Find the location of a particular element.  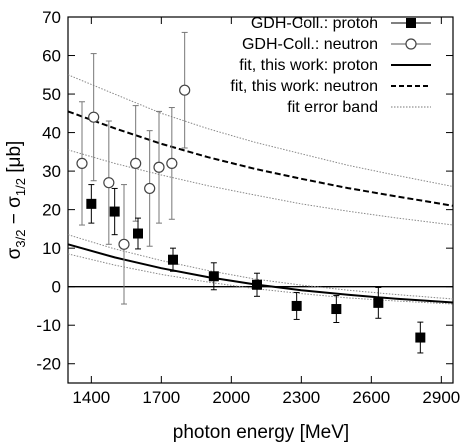

neutron-markers is located at coordinates (133, 168).